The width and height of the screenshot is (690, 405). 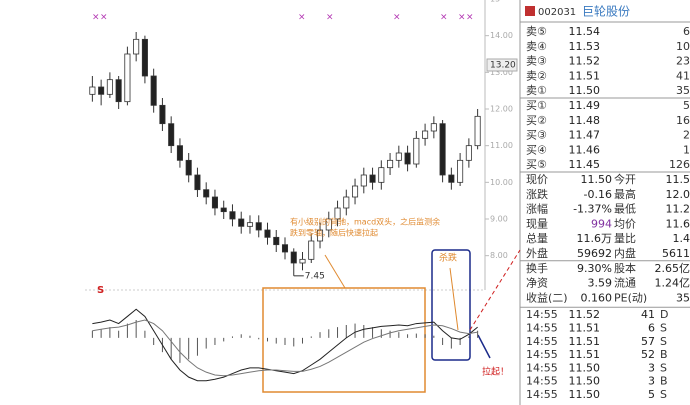 What do you see at coordinates (678, 194) in the screenshot?
I see `stat-value: 12.0` at bounding box center [678, 194].